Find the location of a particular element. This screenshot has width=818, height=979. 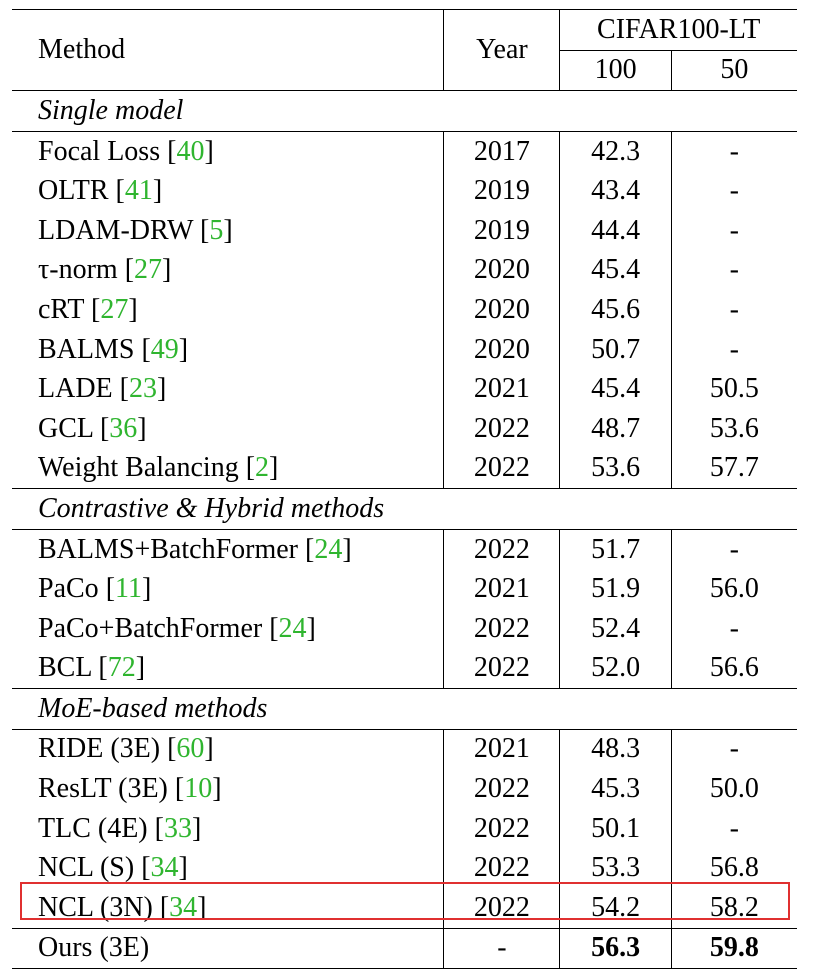

method-cell: τ-norm [27] is located at coordinates (105, 270).